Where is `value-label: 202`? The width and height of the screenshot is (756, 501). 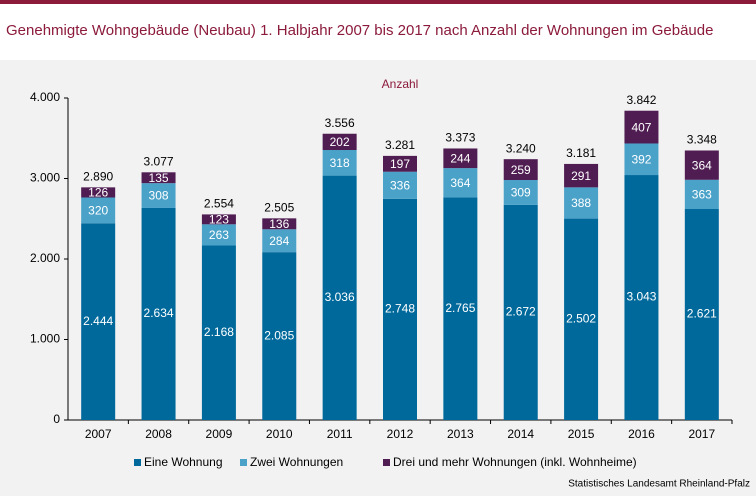
value-label: 202 is located at coordinates (340, 142).